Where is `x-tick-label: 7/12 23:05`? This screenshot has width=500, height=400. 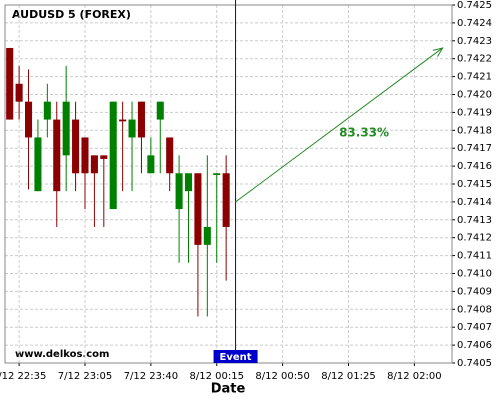 x-tick-label: 7/12 23:05 is located at coordinates (85, 376).